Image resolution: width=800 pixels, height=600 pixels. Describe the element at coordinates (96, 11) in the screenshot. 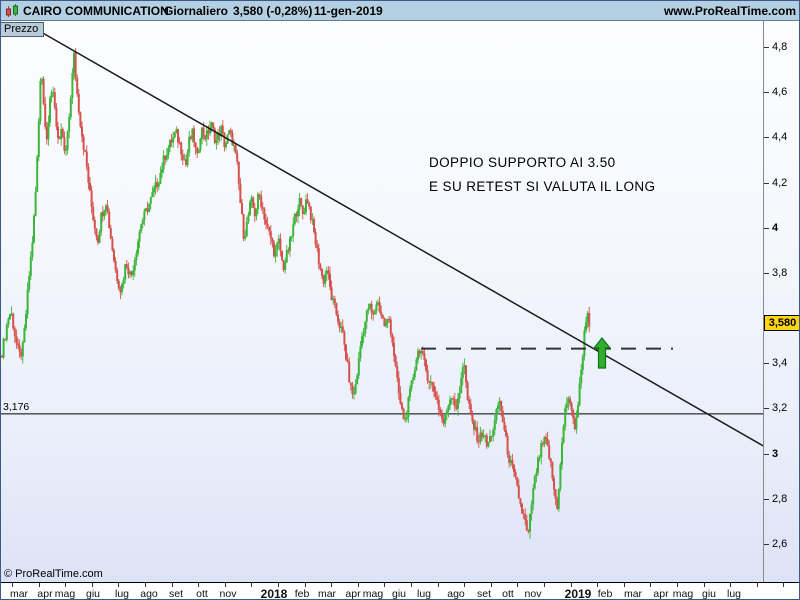

I see `instrument-name: CAIRO COMMUNICATION` at that location.